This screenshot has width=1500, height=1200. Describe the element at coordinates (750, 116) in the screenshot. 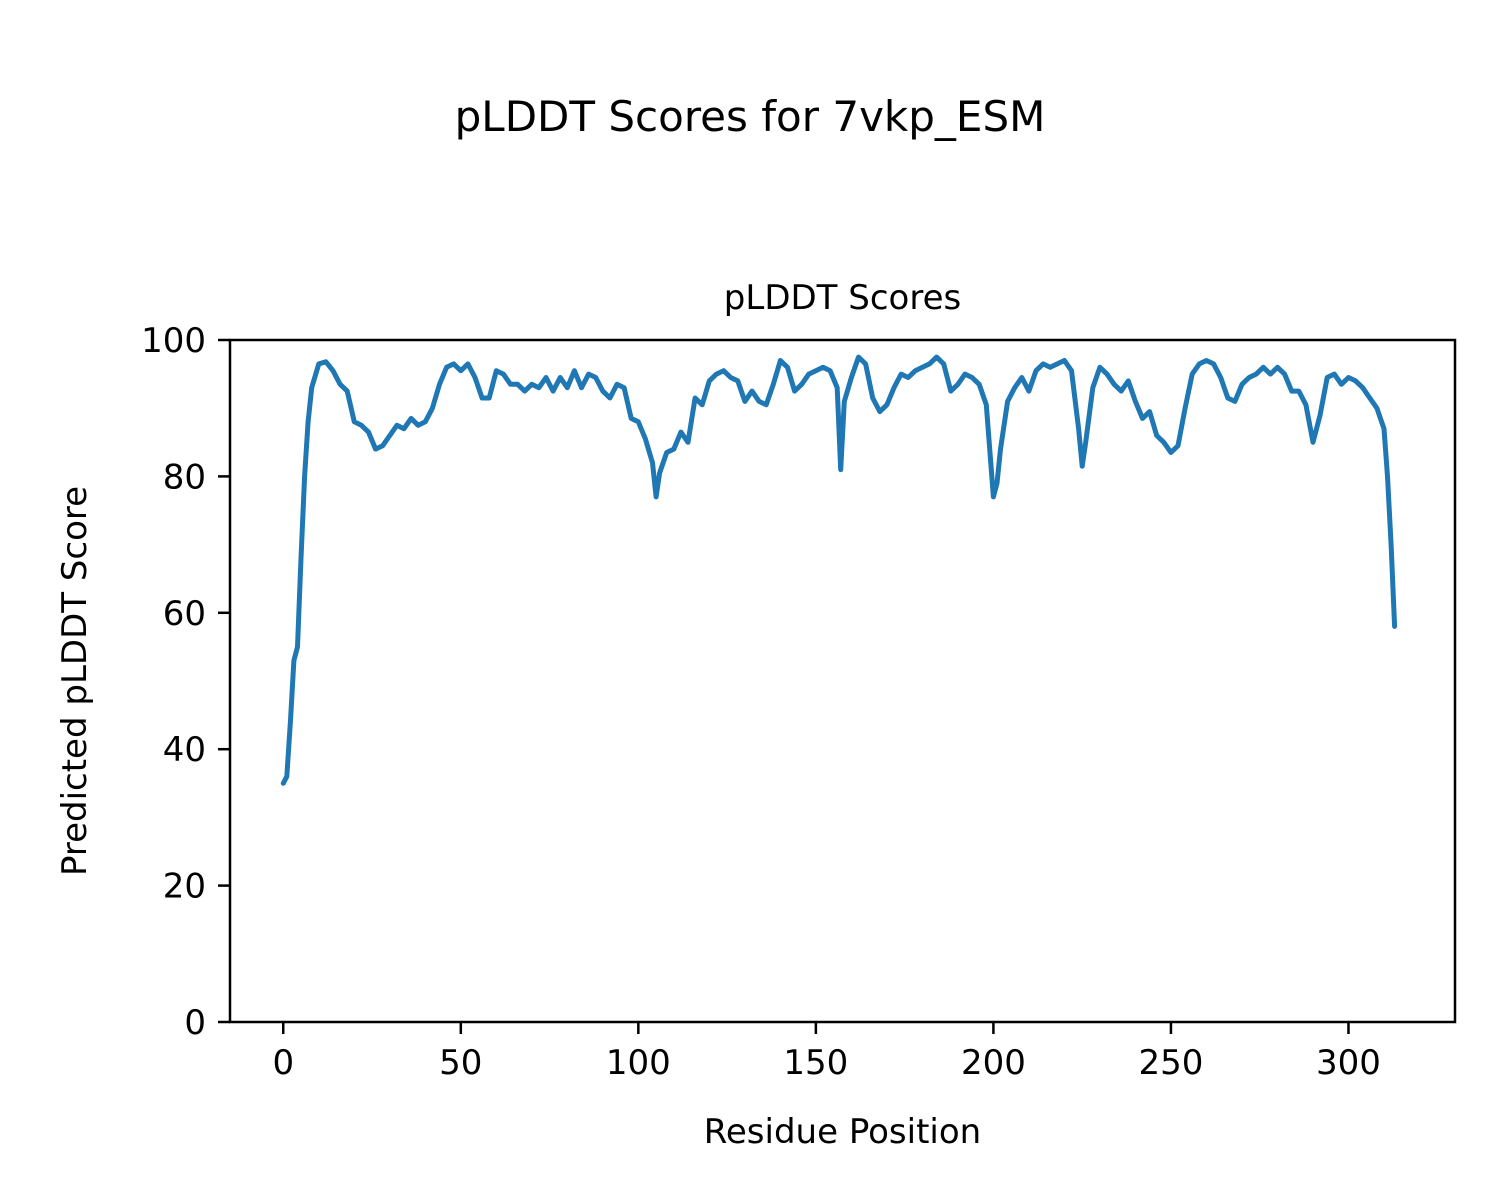

I see `figure-title: pLDDT Scores for 7vkp_ESM` at that location.